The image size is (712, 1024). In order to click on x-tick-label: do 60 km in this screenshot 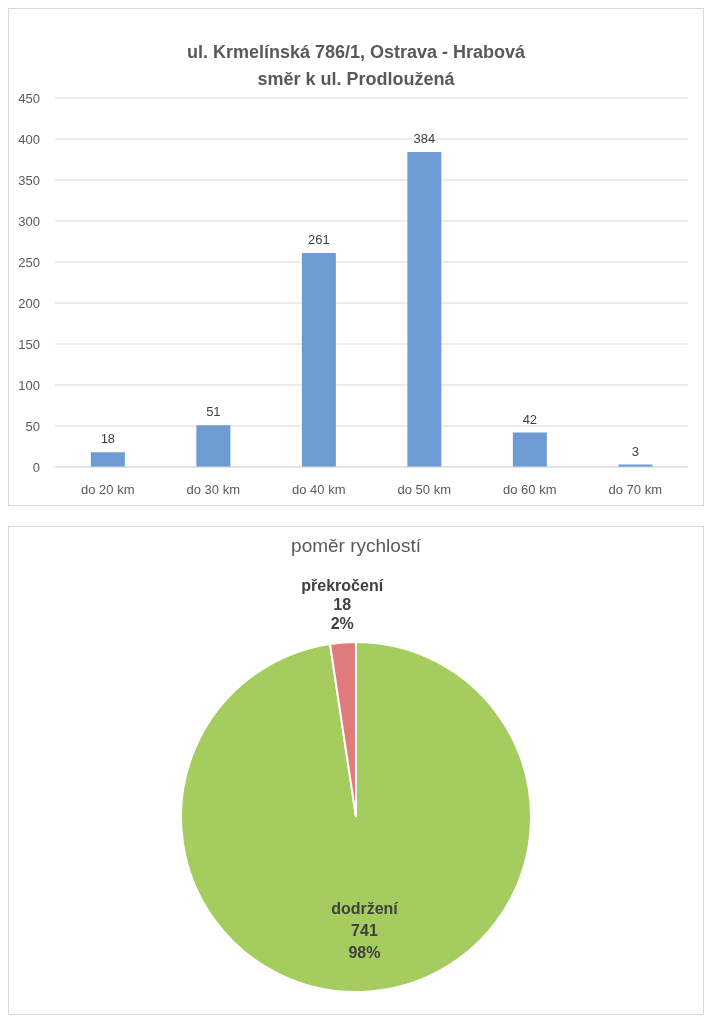, I will do `click(530, 490)`.